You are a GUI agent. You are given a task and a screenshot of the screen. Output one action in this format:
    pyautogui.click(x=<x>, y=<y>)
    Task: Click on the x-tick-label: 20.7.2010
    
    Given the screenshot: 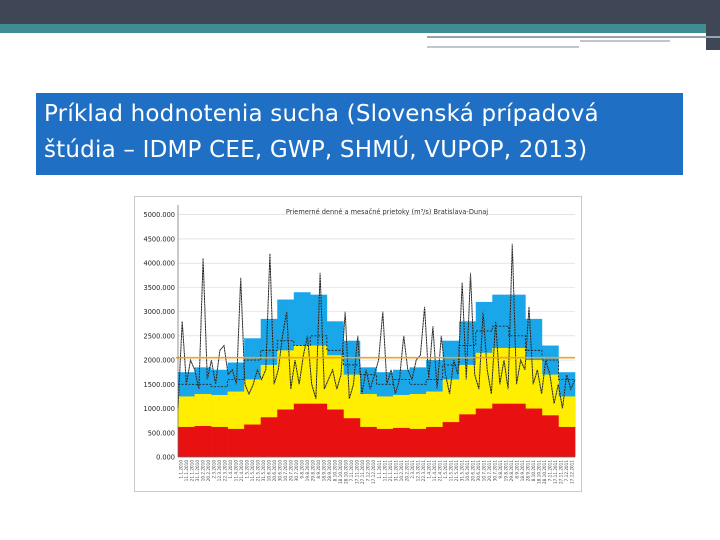 What is the action you would take?
    pyautogui.click(x=291, y=471)
    